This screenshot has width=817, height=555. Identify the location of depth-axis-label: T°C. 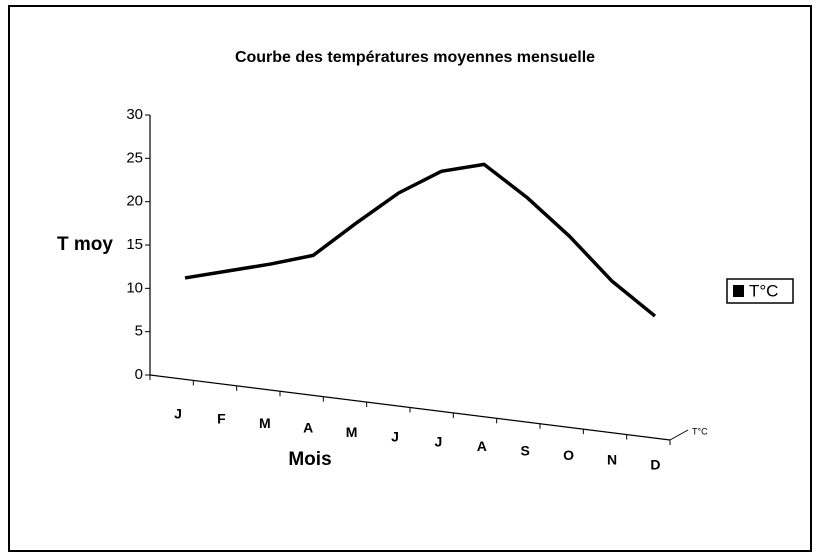
(700, 431).